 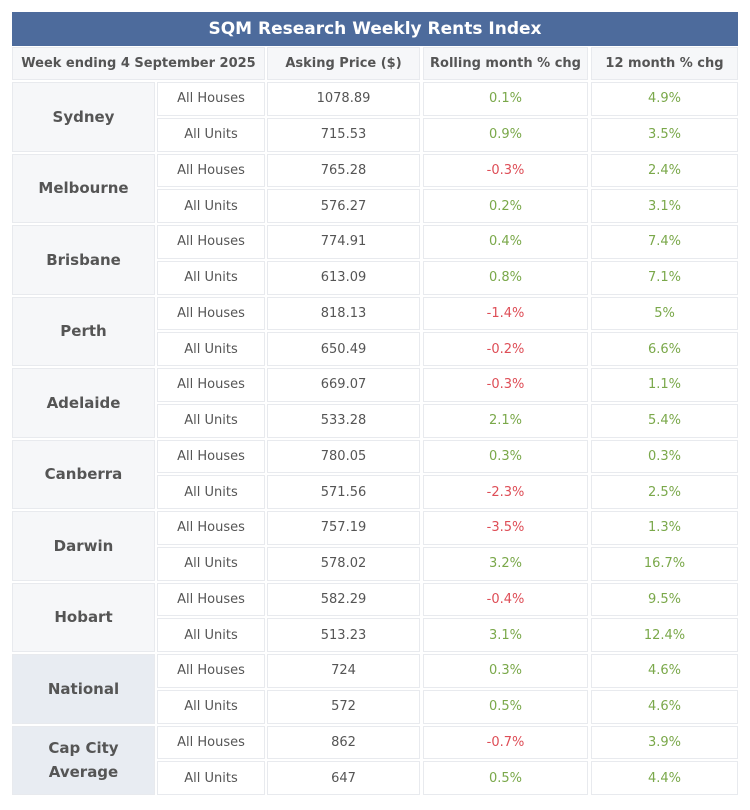 I want to click on group-label: National, so click(x=83, y=689).